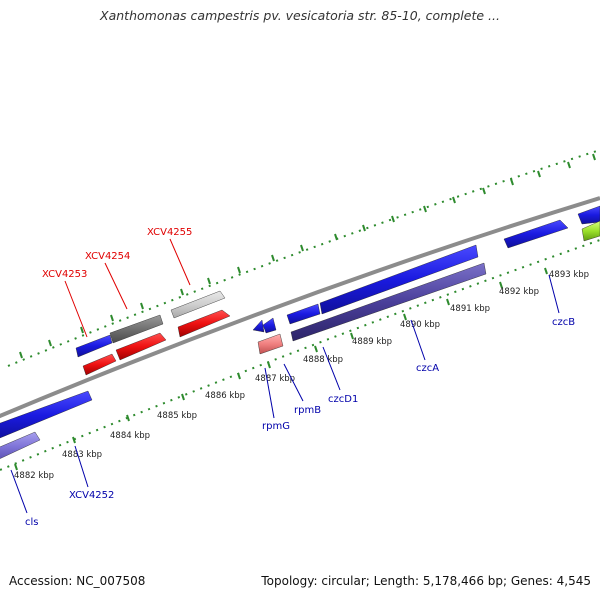 This screenshot has width=600, height=600. I want to click on gene-cls, so click(20, 445).